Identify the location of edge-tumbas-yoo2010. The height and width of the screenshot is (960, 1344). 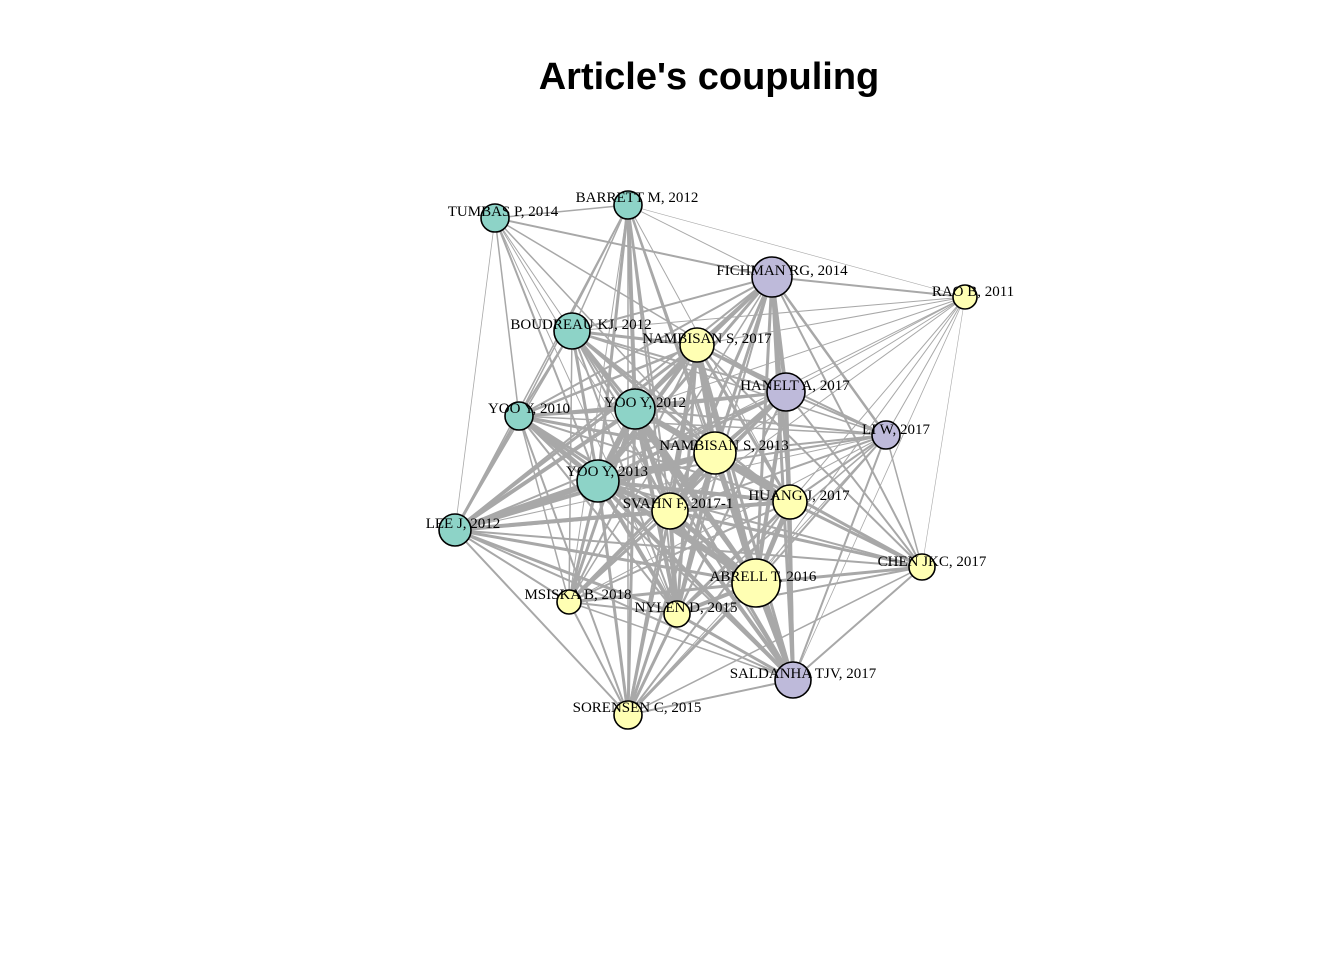
(507, 317).